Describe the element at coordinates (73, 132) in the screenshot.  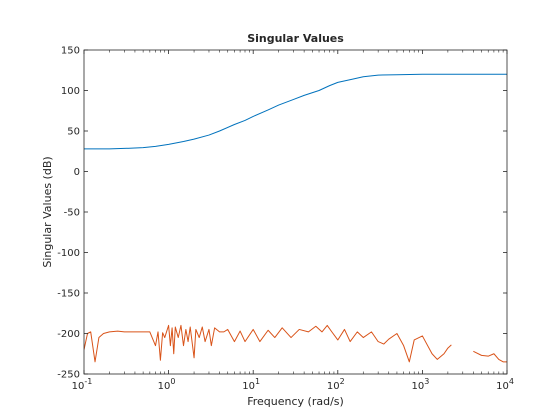
I see `y-tick-label: 50` at that location.